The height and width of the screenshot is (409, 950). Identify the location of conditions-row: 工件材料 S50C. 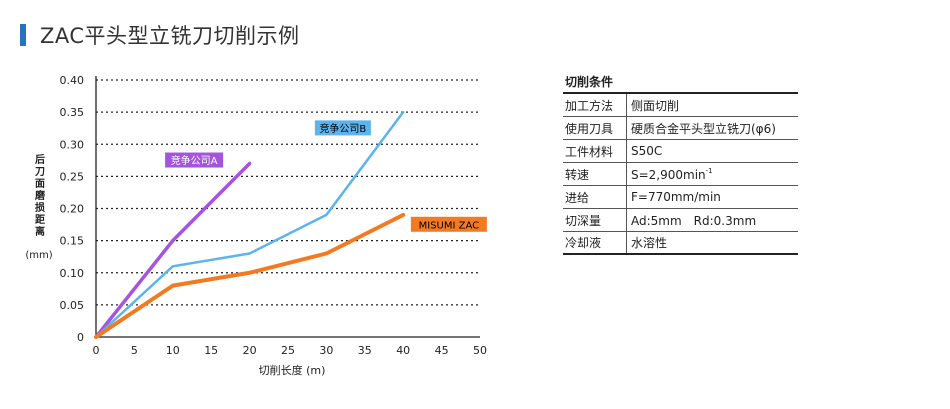
(680, 151).